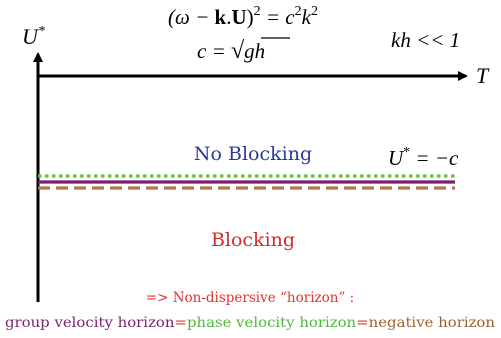  What do you see at coordinates (250, 298) in the screenshot?
I see `footer-heading: => Non-dispersive “horizon” :` at bounding box center [250, 298].